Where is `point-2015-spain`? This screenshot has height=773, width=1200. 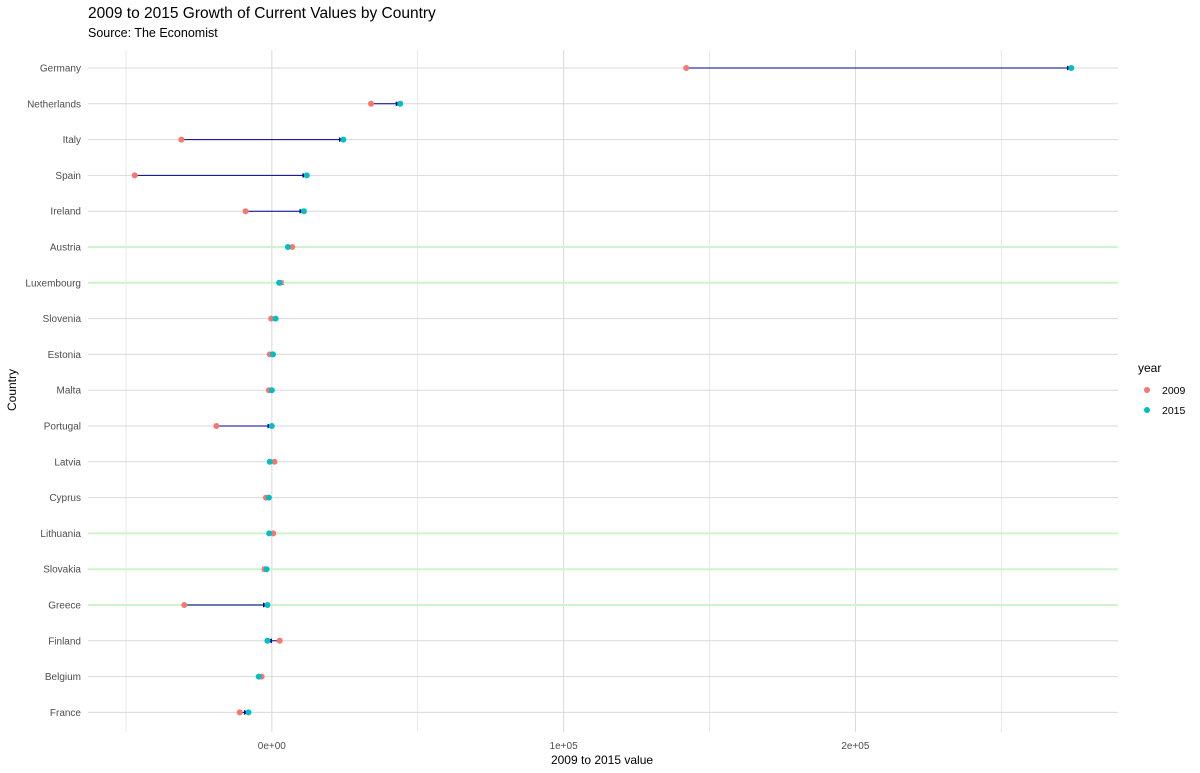
point-2015-spain is located at coordinates (306, 175).